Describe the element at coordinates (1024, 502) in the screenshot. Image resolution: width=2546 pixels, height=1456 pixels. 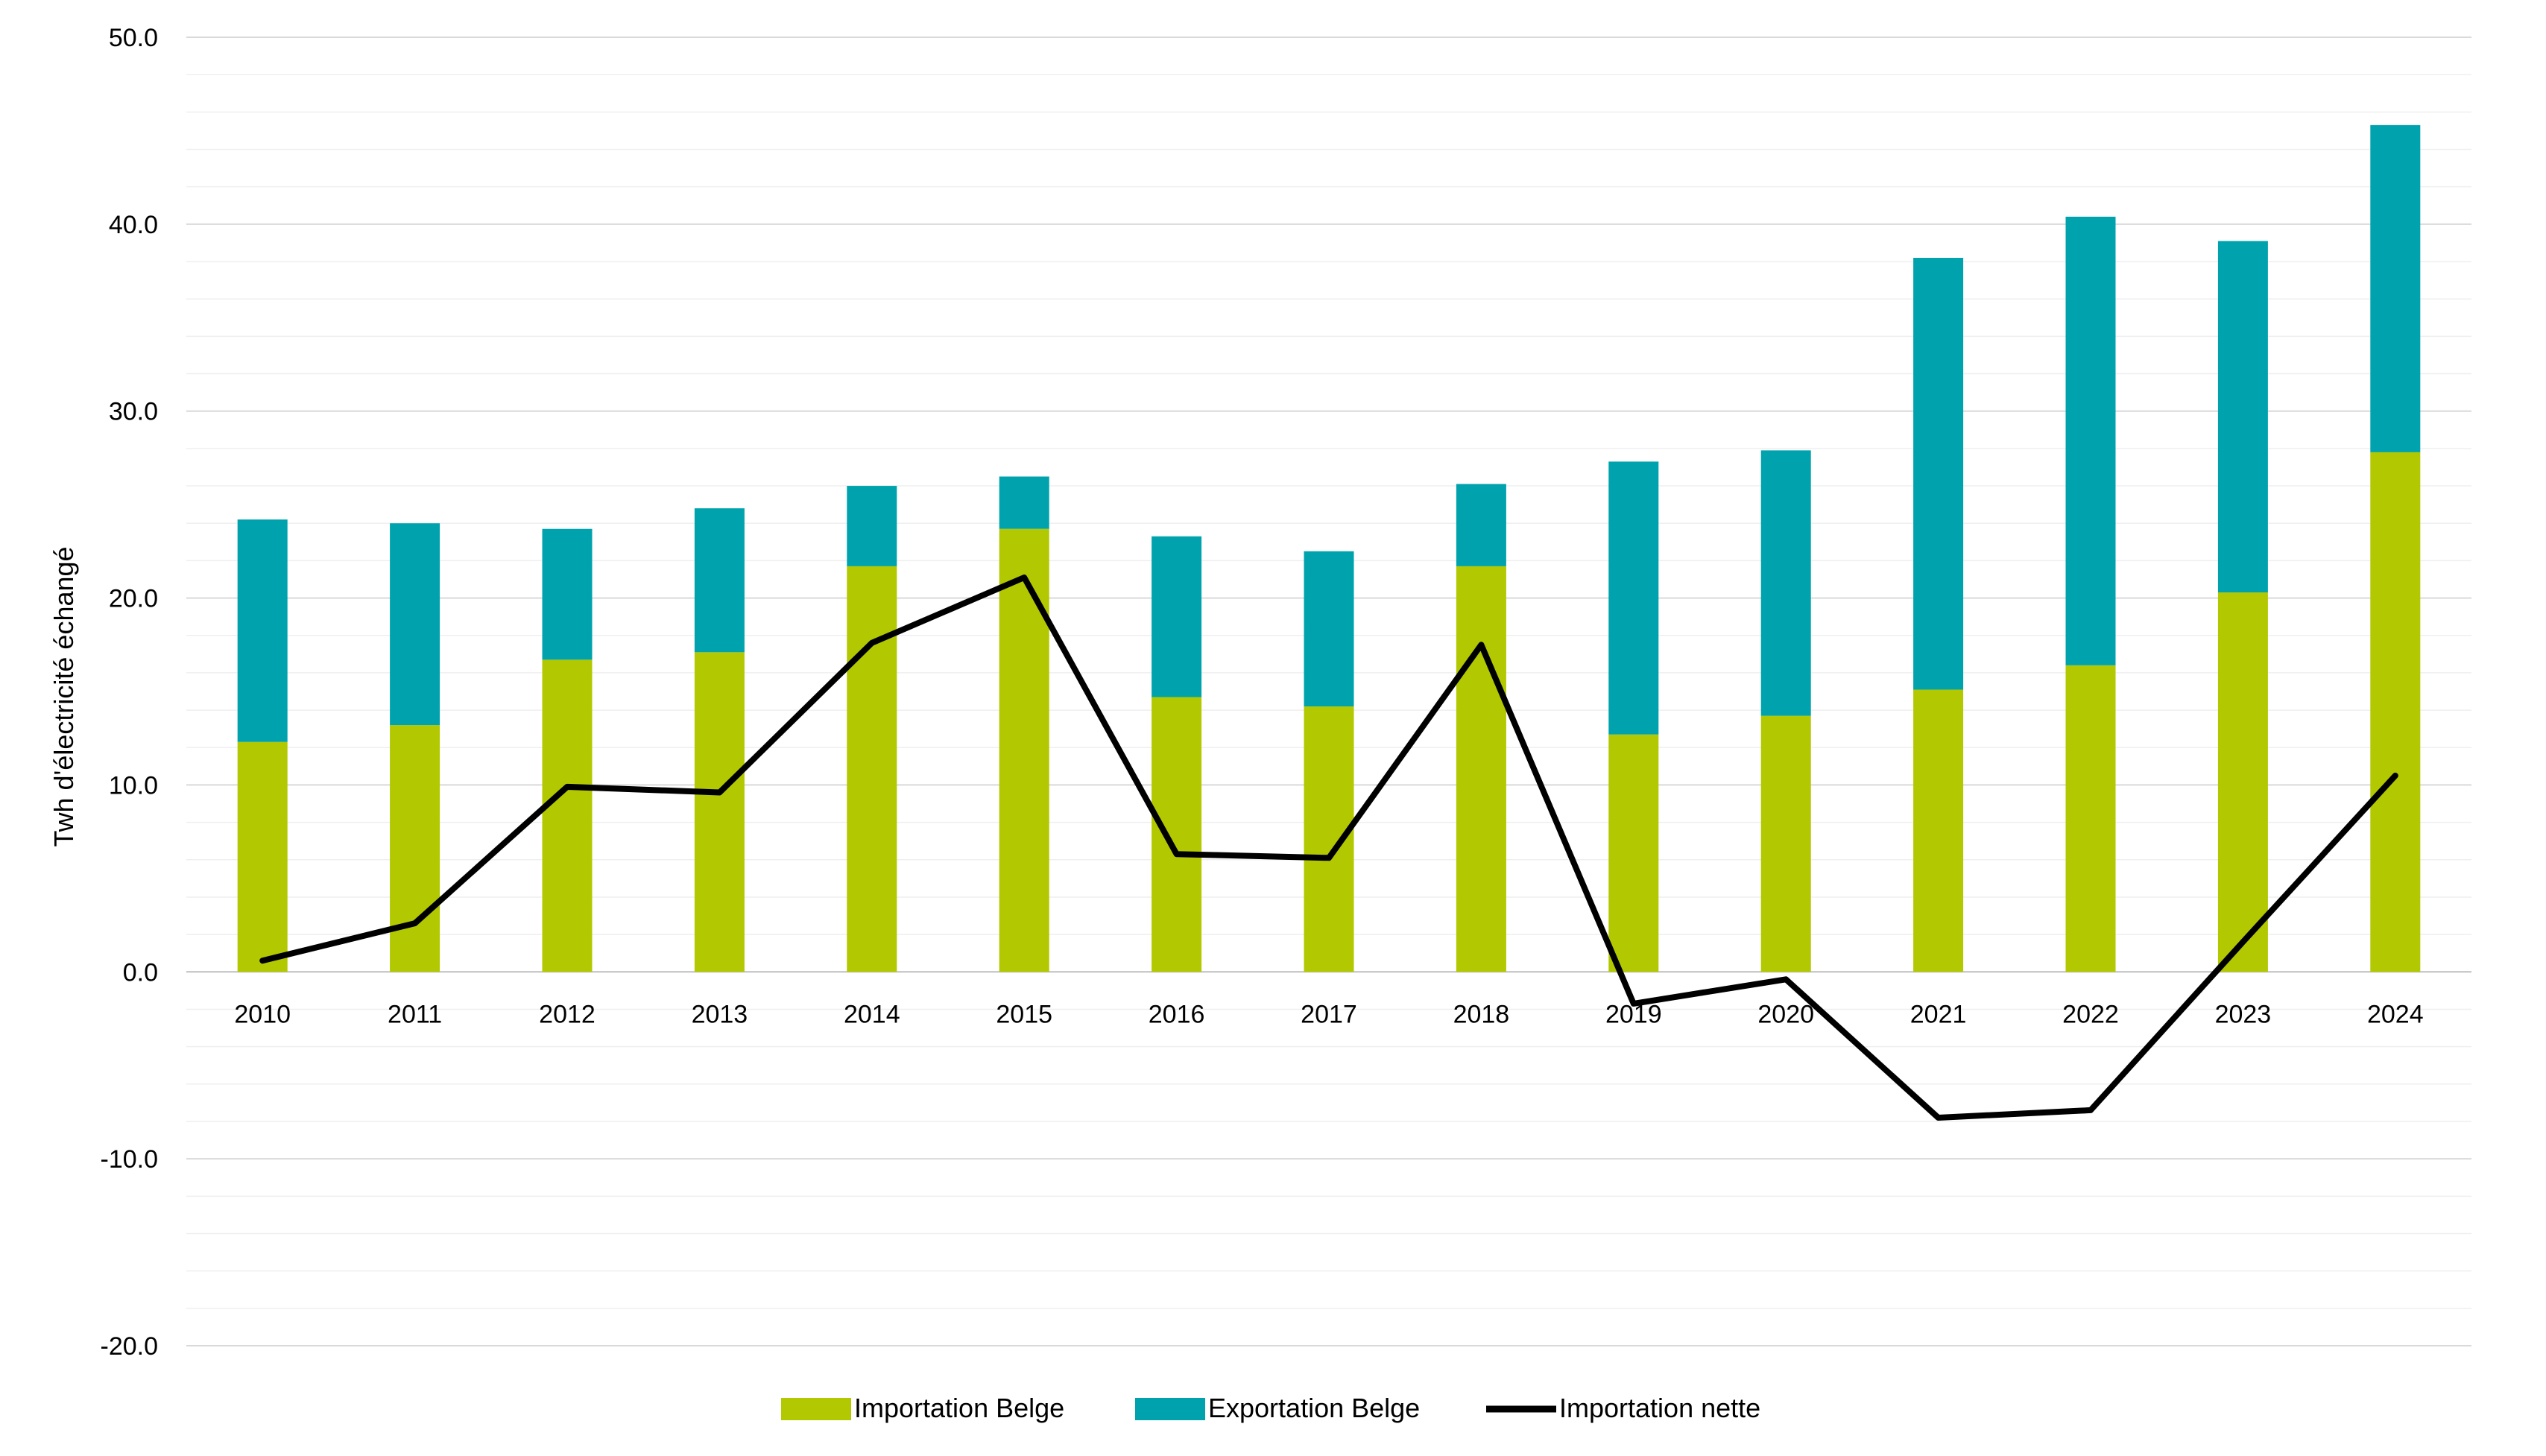
I see `bar-exportation-2015` at that location.